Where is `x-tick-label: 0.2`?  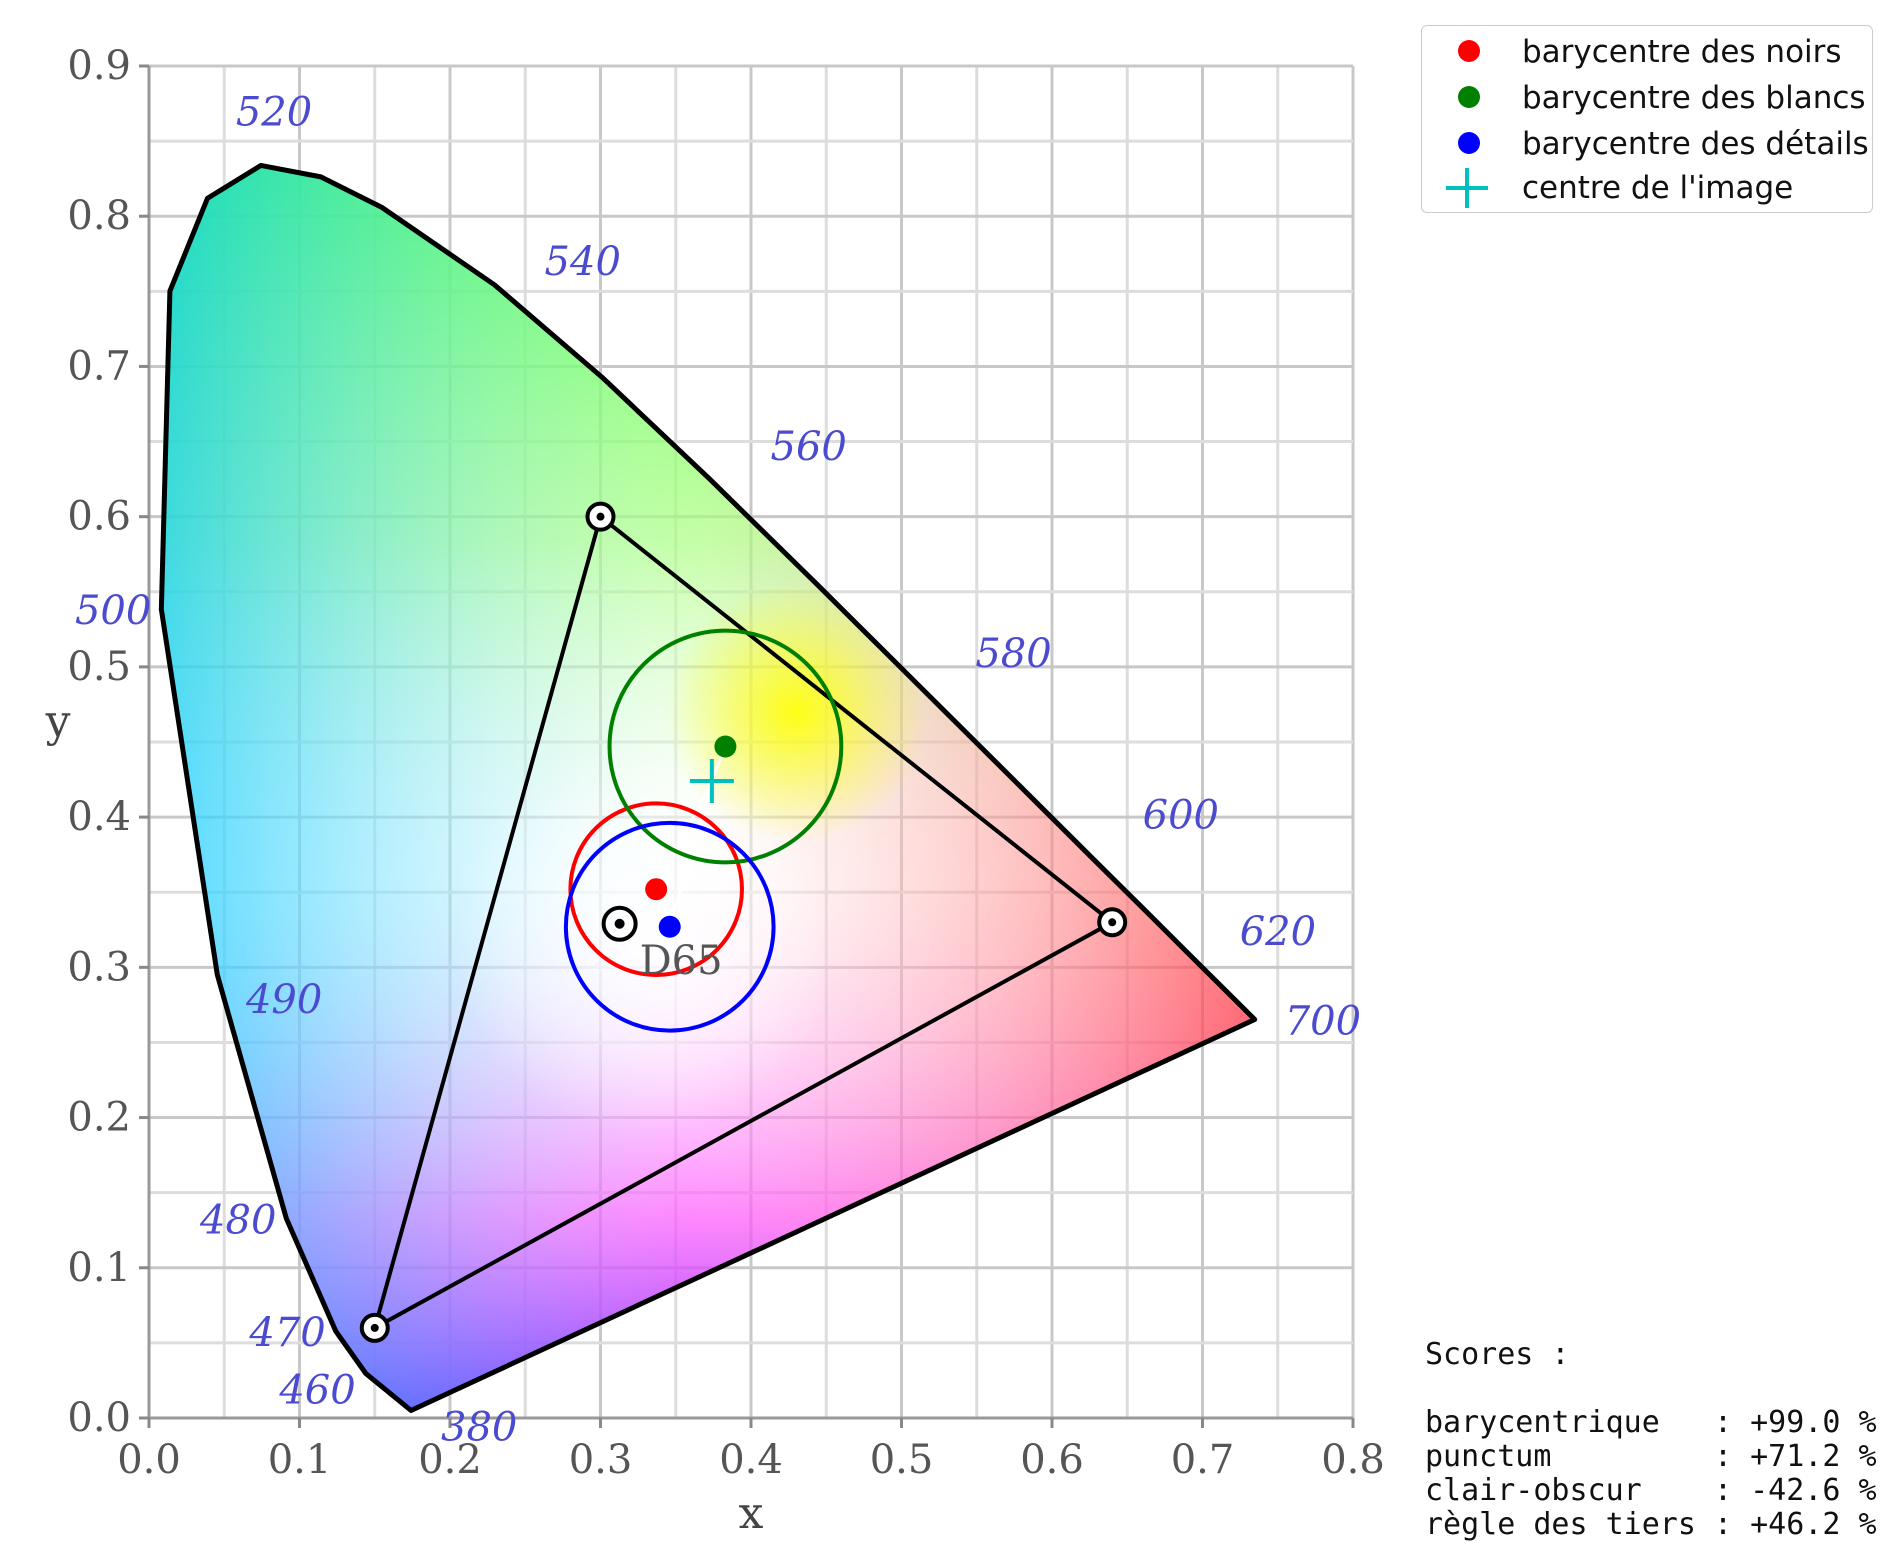 x-tick-label: 0.2 is located at coordinates (450, 1460).